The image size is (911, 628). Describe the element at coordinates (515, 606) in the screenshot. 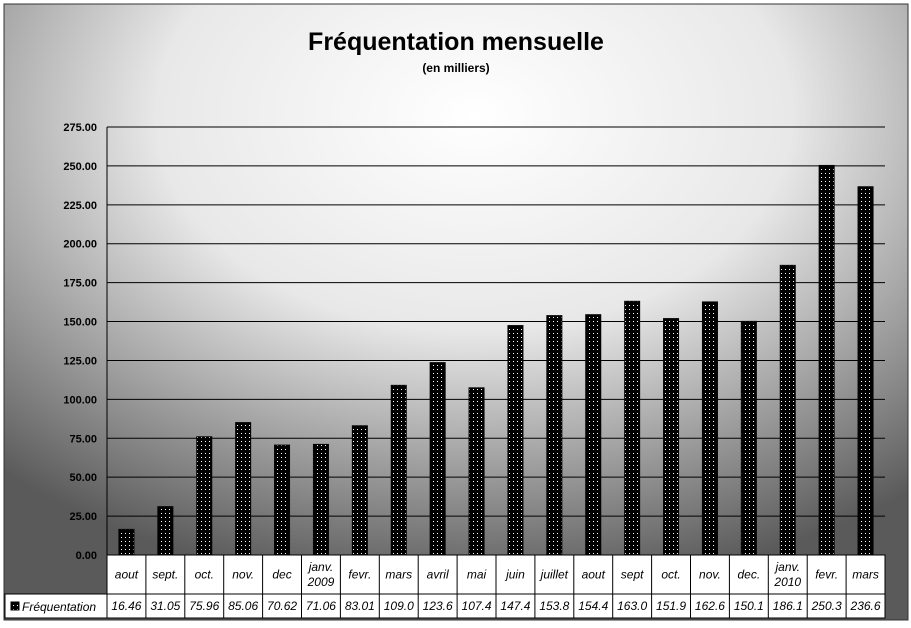

I see `data-label: 147.4` at that location.